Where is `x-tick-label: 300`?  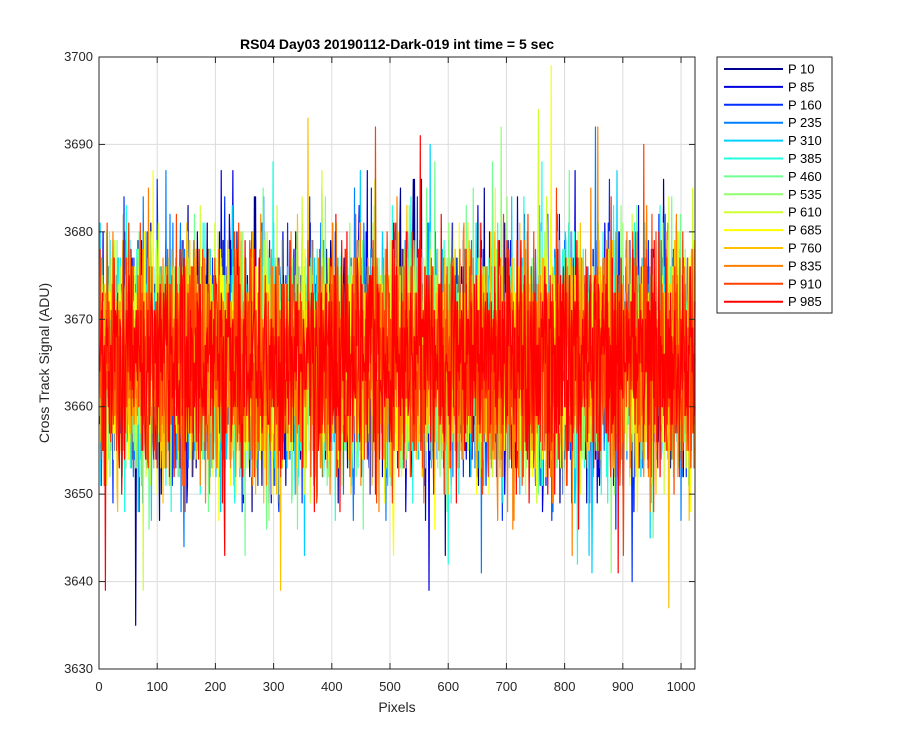
x-tick-label: 300 is located at coordinates (274, 686).